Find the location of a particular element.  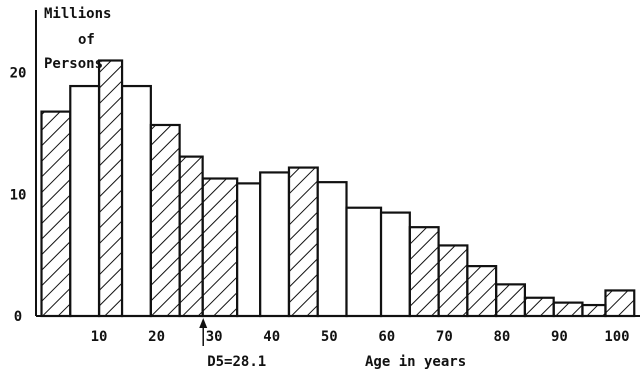

x-tick-label: 10 is located at coordinates (99, 337).